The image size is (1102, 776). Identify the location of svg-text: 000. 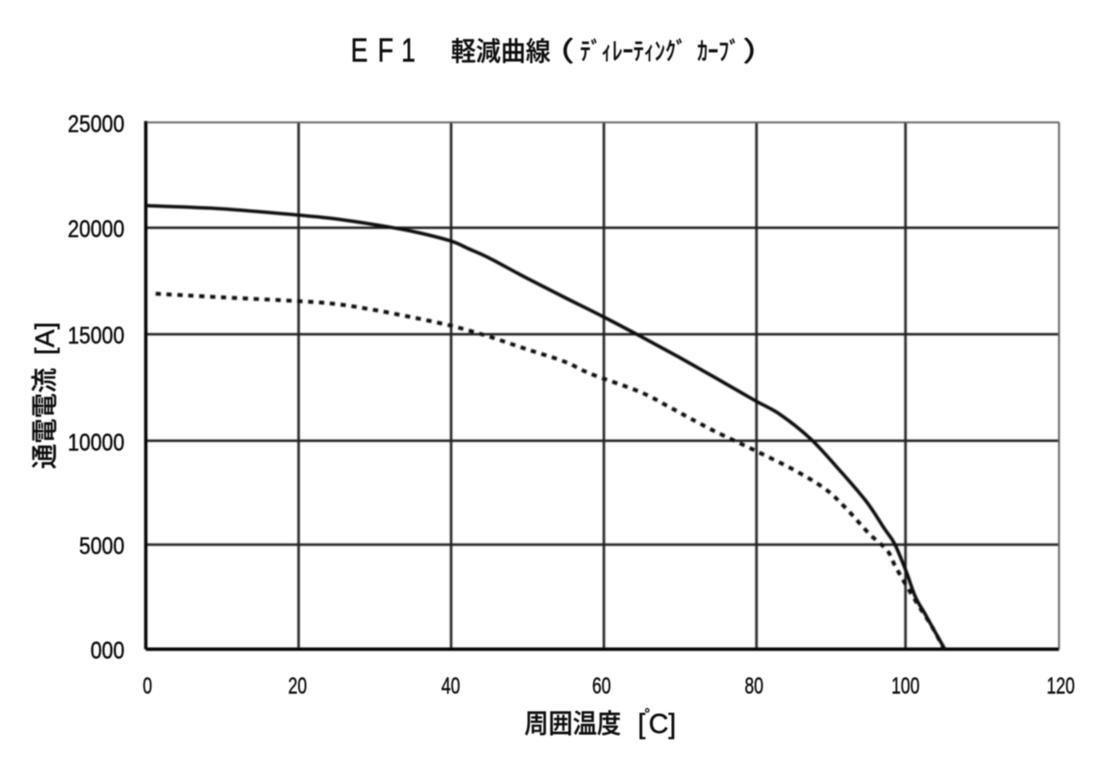
(107, 650).